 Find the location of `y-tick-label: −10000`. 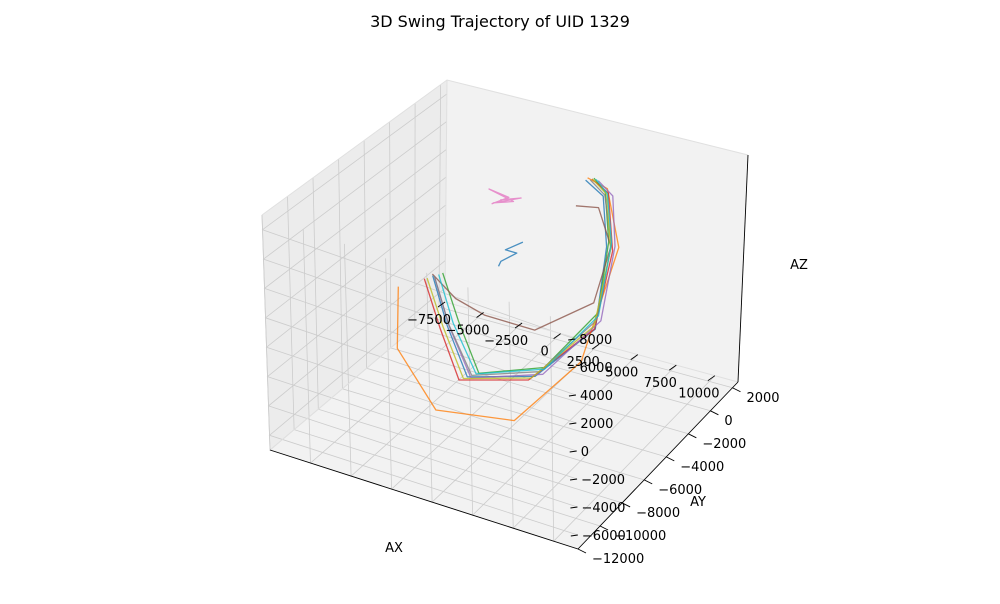

y-tick-label: −10000 is located at coordinates (640, 536).